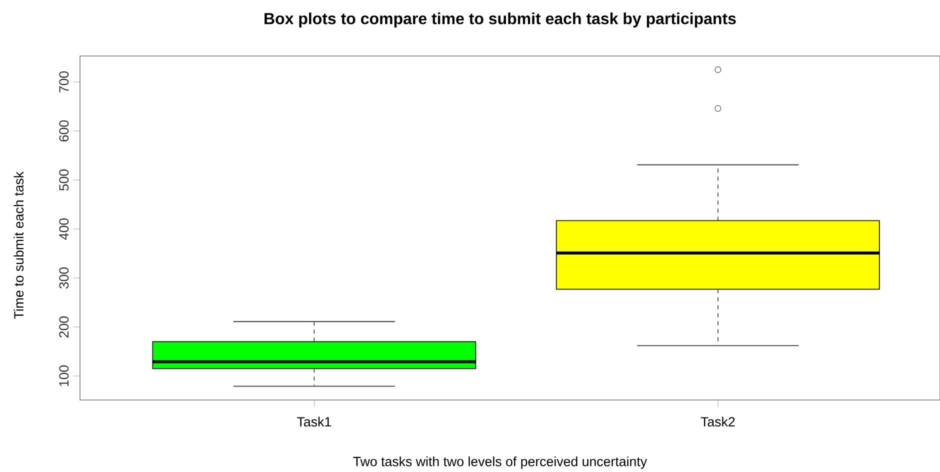  What do you see at coordinates (500, 462) in the screenshot?
I see `x-axis-title: Two tasks with two levels of perceived uncertainty` at bounding box center [500, 462].